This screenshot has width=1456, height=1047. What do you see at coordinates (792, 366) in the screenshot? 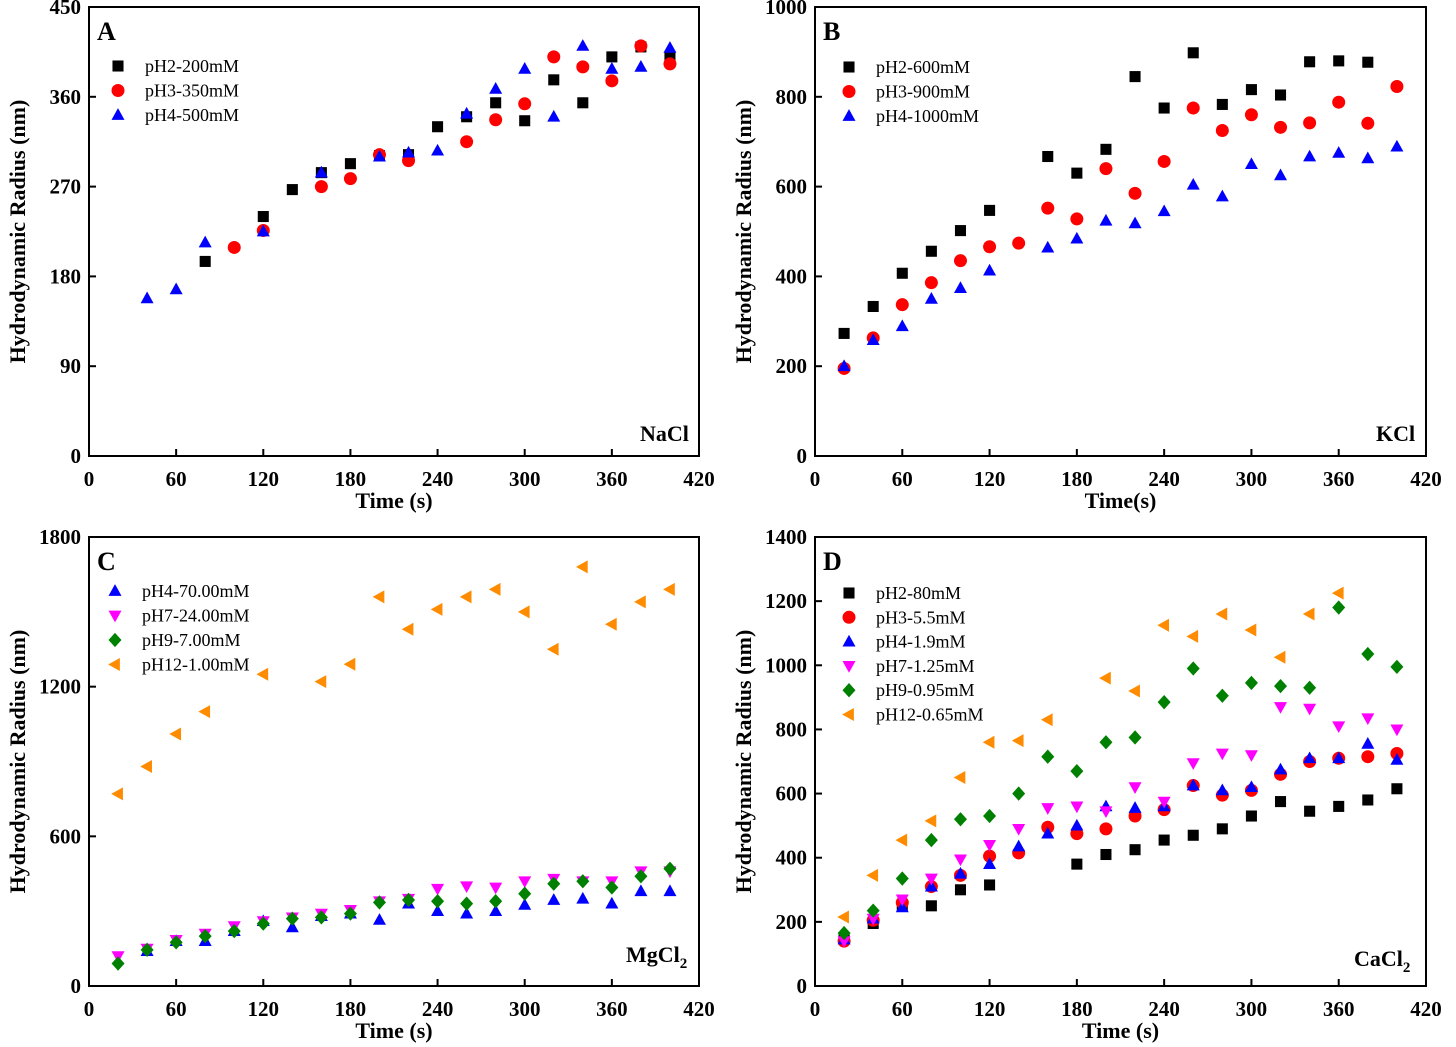
I see `y-tick-label: 200` at bounding box center [792, 366].